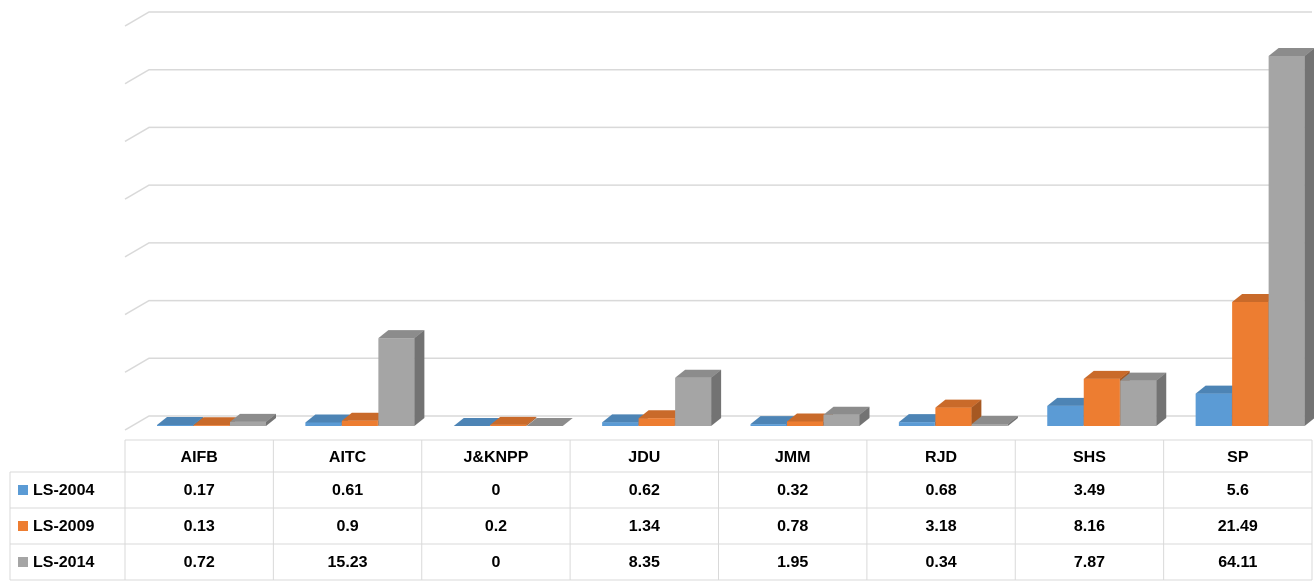 The image size is (1314, 582). Describe the element at coordinates (348, 562) in the screenshot. I see `table-value: 15.23` at that location.